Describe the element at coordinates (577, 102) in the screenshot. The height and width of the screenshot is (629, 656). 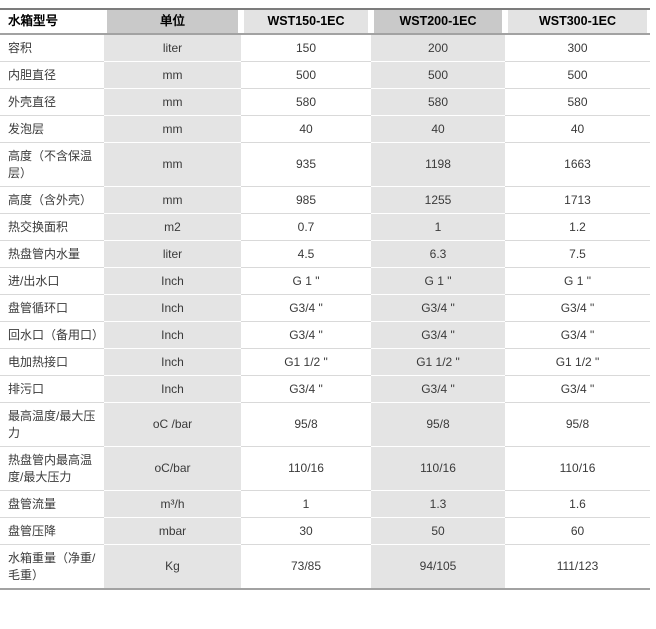
I see `value-cell-wst300: 580` at that location.